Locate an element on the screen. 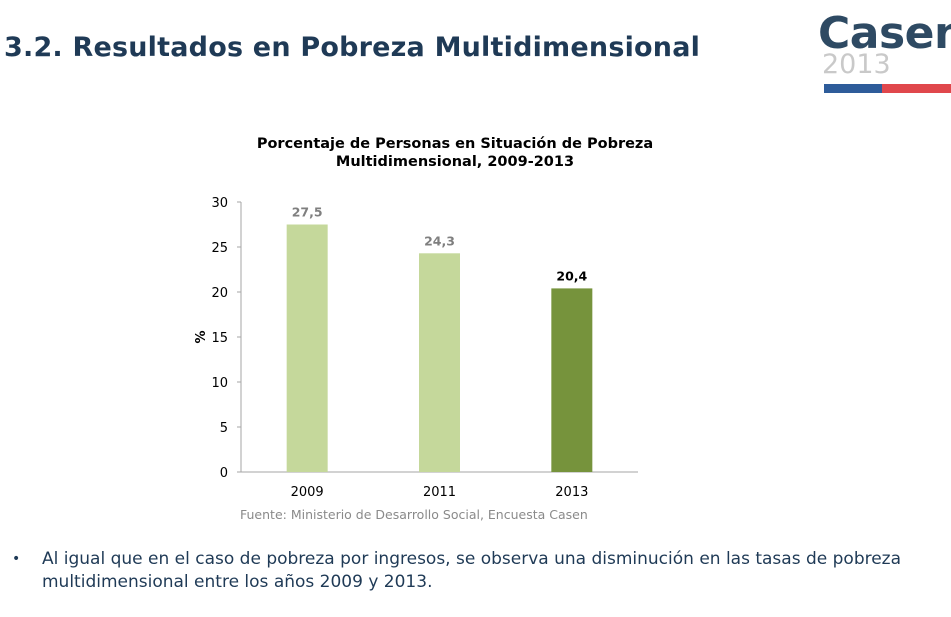 This screenshot has height=617, width=951. logo-year: 2013 is located at coordinates (856, 64).